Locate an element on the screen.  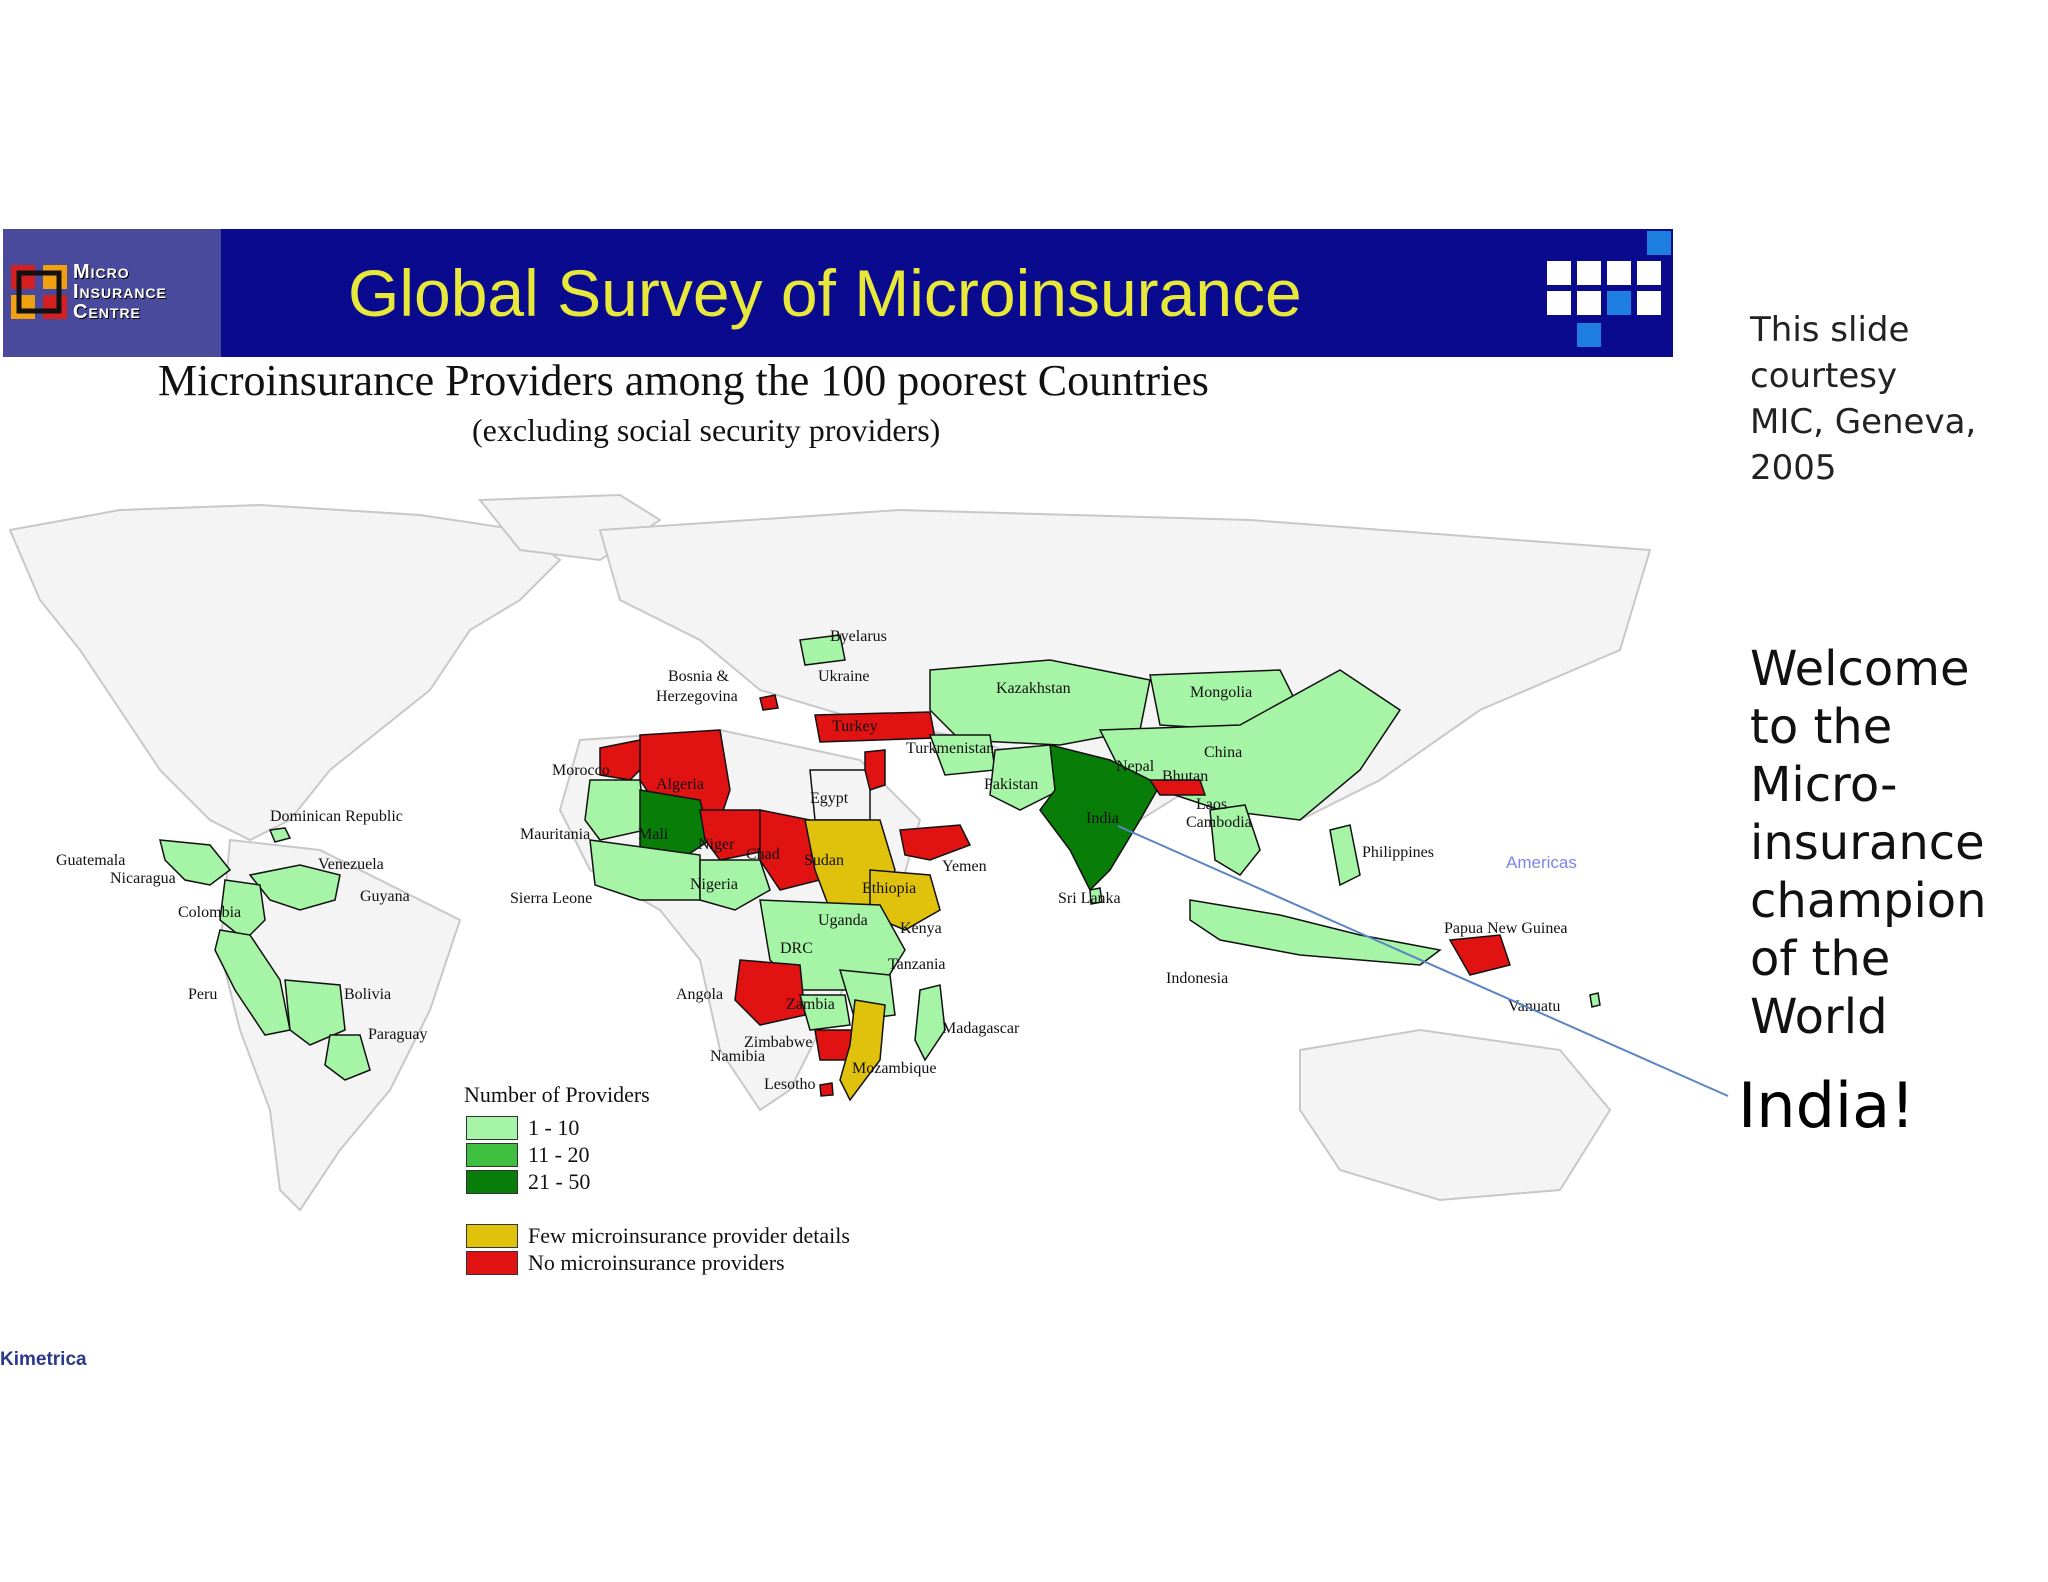
sri-lanka-region is located at coordinates (1096, 896).